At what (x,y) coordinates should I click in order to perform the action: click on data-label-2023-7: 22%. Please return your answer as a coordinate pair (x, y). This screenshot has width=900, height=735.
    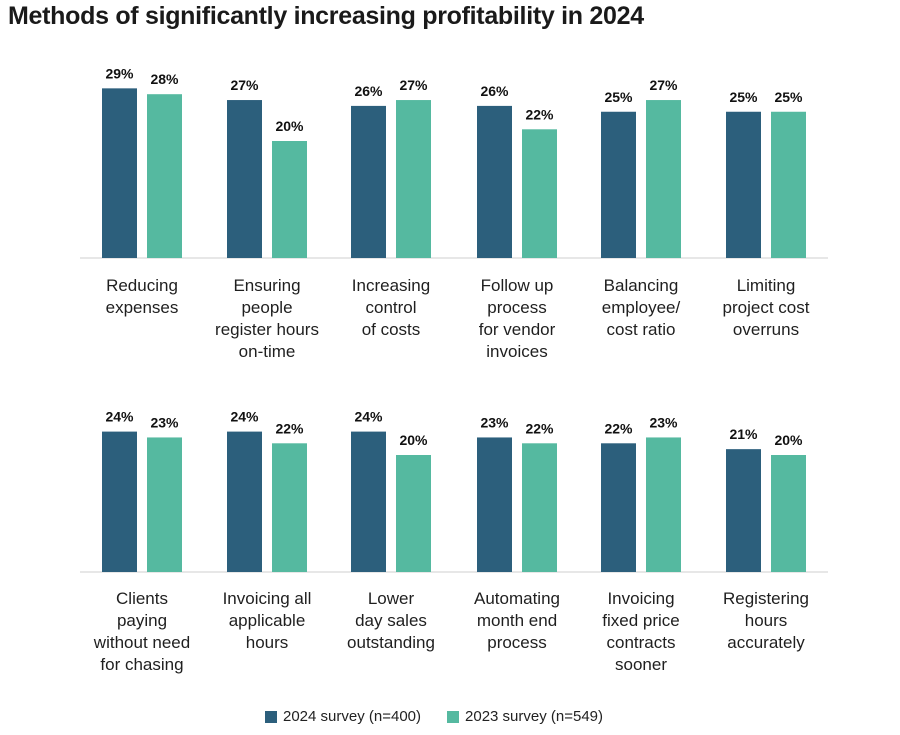
    Looking at the image, I should click on (289, 428).